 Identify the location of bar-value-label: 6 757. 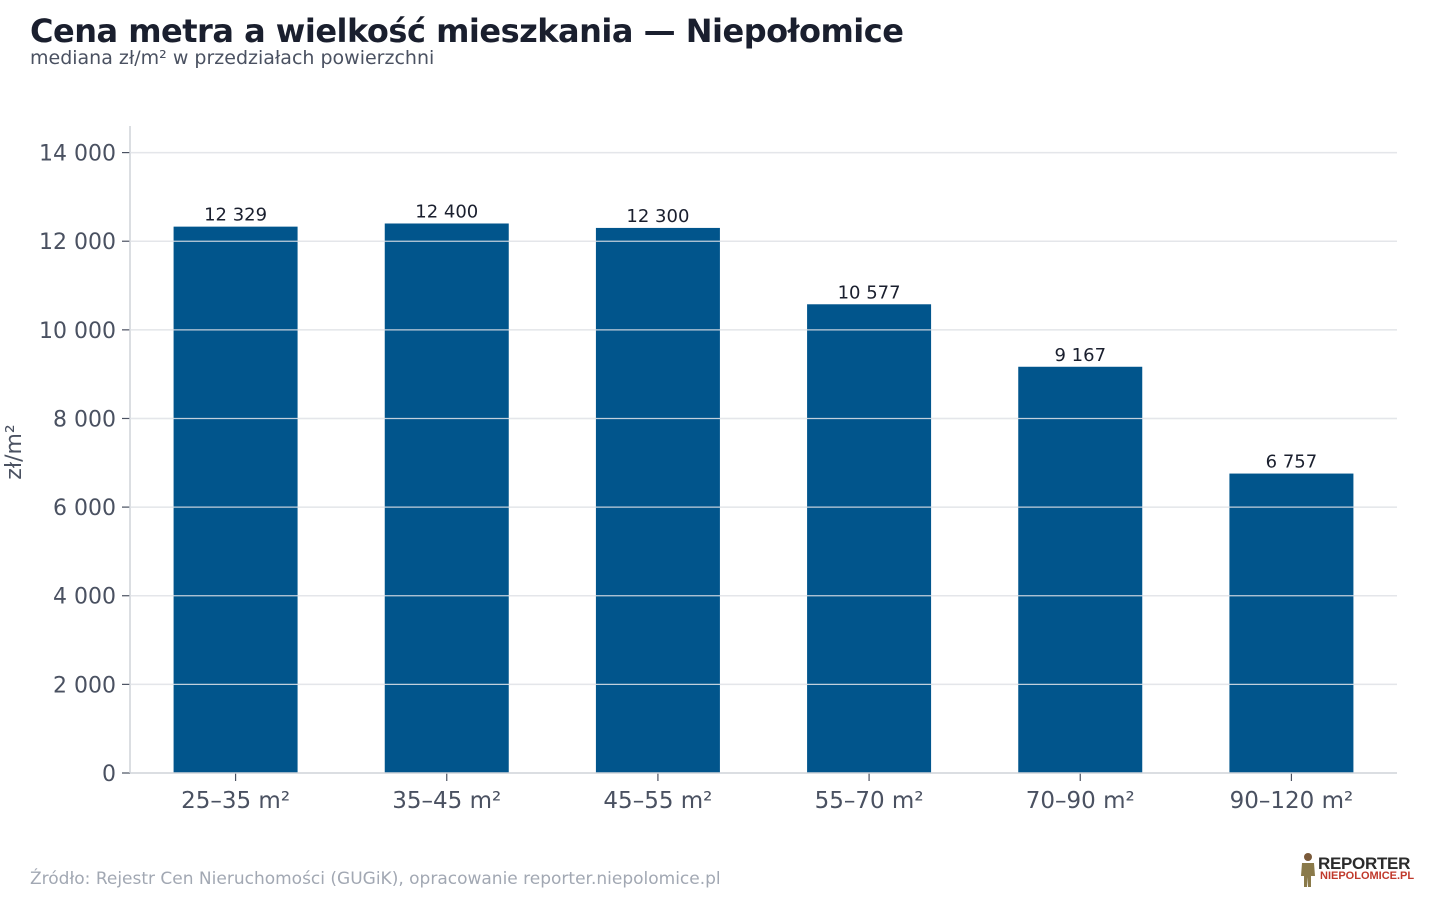
(1292, 462).